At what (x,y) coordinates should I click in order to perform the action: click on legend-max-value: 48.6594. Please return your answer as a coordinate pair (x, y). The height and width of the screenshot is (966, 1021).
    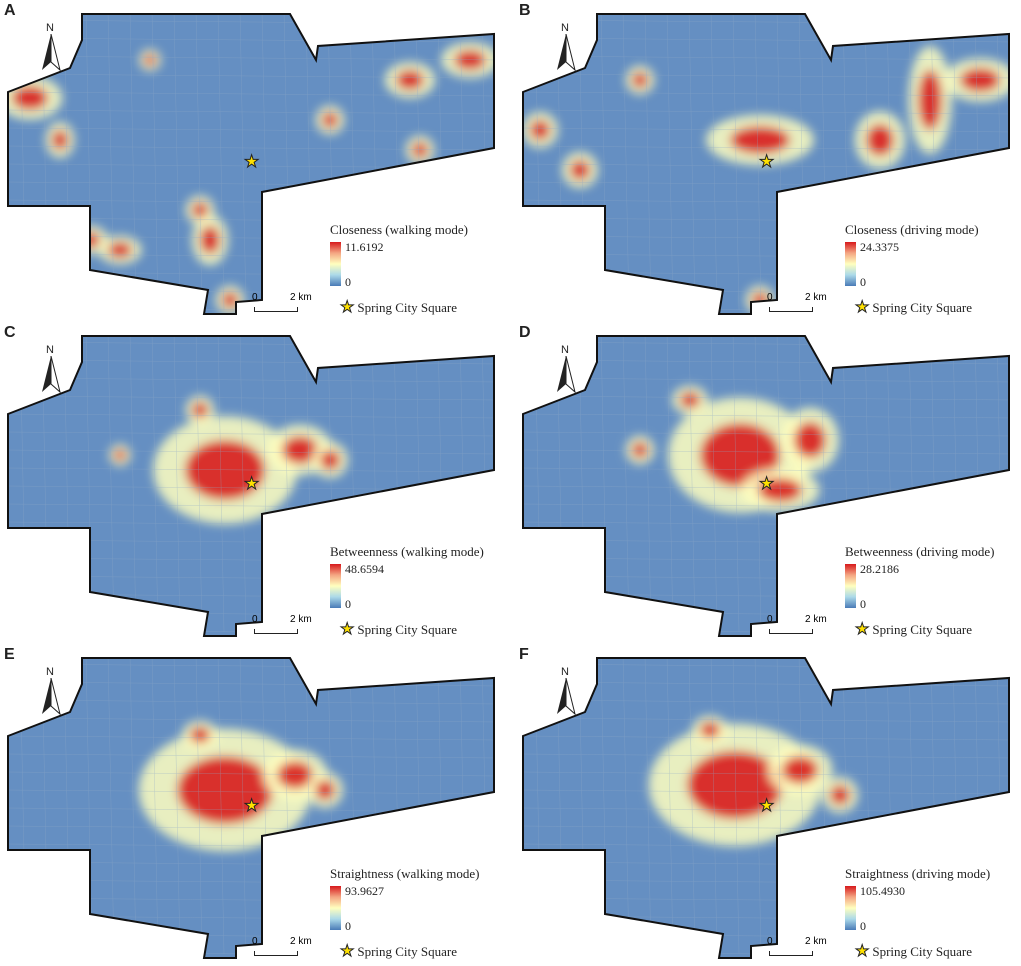
    Looking at the image, I should click on (364, 569).